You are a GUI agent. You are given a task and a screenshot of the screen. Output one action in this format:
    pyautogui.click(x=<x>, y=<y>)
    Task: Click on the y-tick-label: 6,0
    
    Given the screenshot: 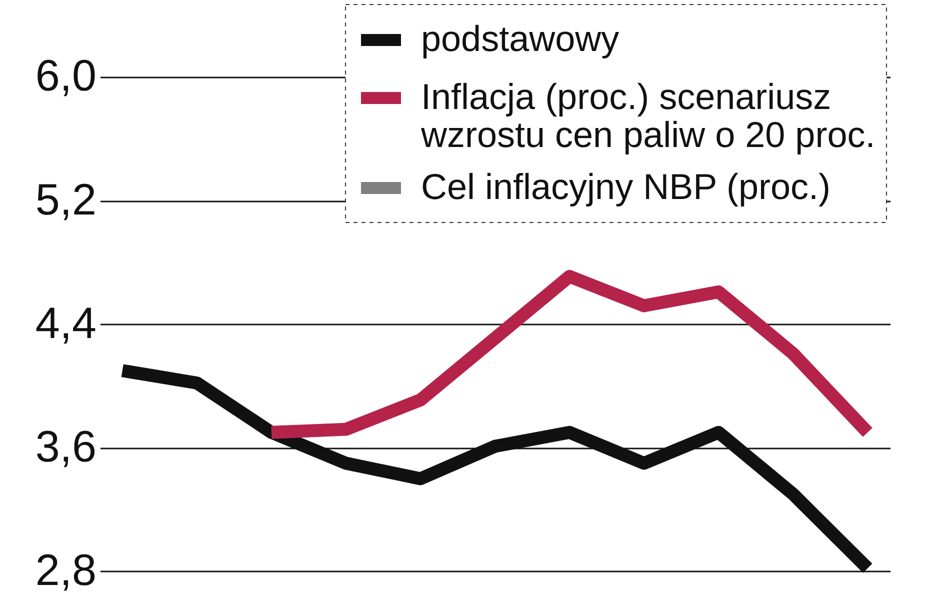 What is the action you would take?
    pyautogui.click(x=65, y=76)
    